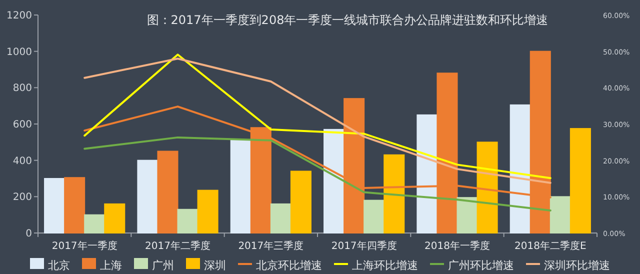 The image size is (640, 274). I want to click on y-tick-label: 200, so click(22, 198).